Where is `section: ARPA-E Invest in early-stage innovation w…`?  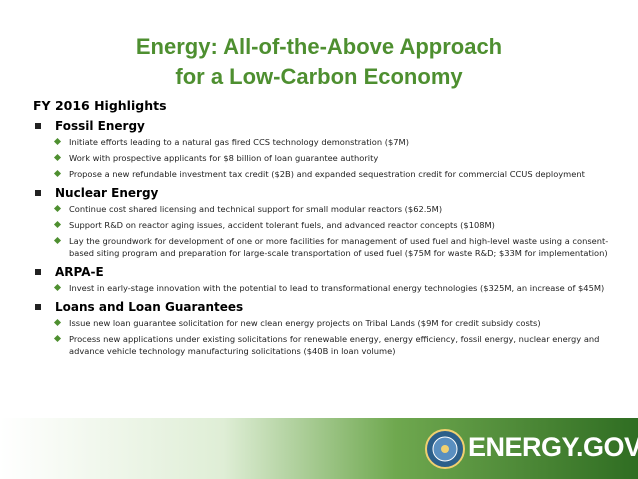 section: ARPA-E Invest in early-stage innovation w… is located at coordinates (323, 279).